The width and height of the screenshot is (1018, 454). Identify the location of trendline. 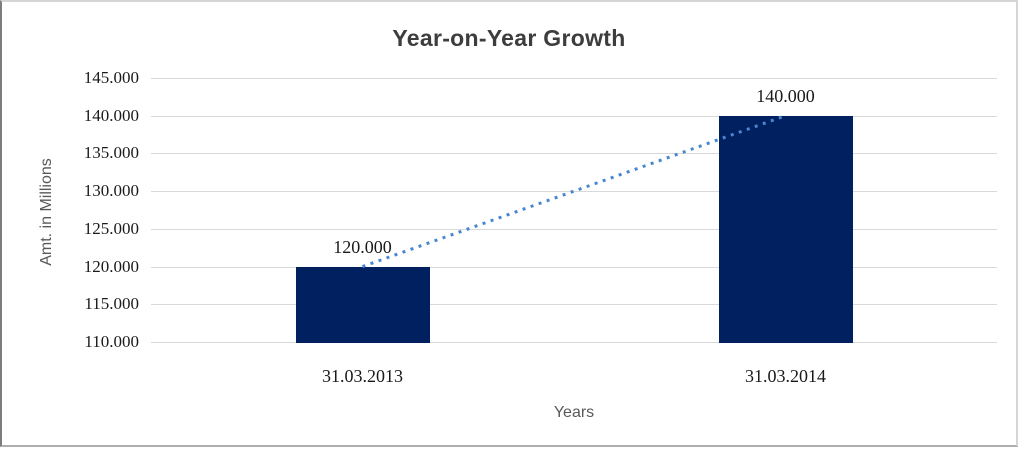
(574, 191).